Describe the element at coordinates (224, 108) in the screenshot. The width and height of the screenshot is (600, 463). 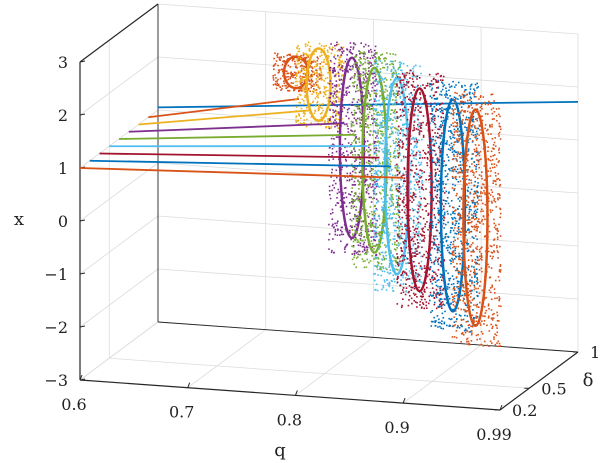
I see `stable-branch-line` at that location.